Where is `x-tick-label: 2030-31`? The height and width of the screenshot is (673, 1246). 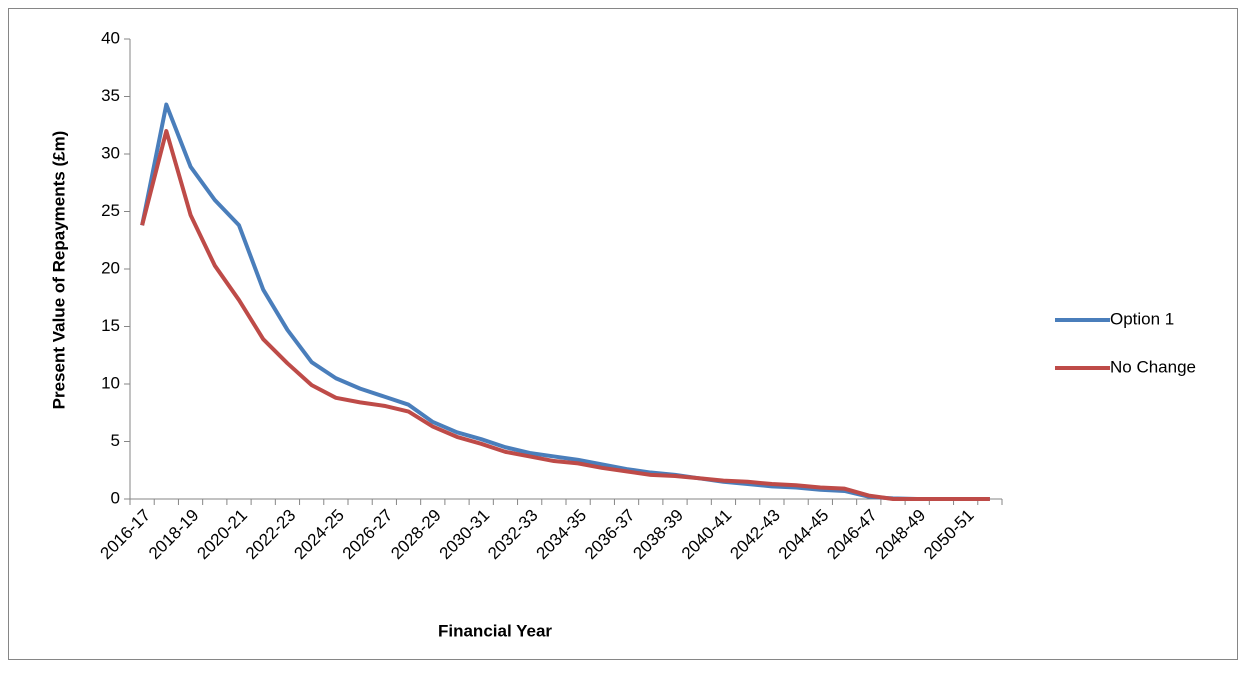
x-tick-label: 2030-31 is located at coordinates (465, 535).